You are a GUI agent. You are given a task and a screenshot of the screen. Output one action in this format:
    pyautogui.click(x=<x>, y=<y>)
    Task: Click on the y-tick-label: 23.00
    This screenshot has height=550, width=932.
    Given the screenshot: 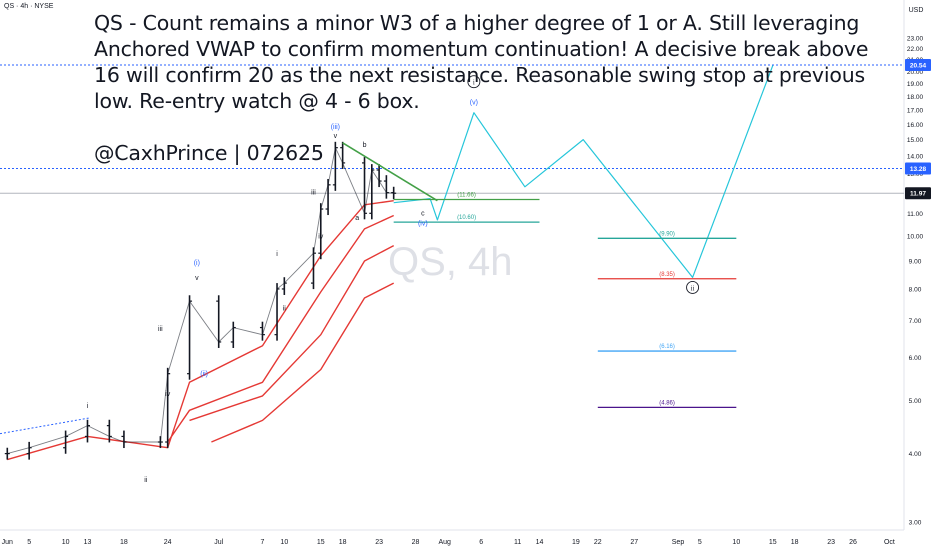 What is the action you would take?
    pyautogui.click(x=915, y=39)
    